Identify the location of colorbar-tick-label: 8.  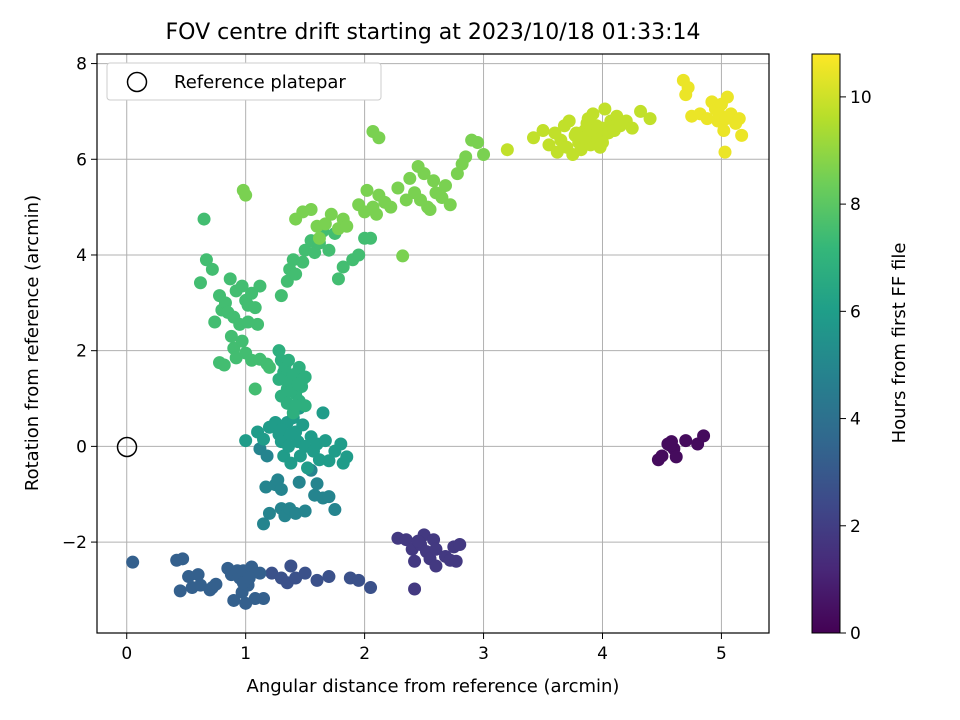
(855, 205).